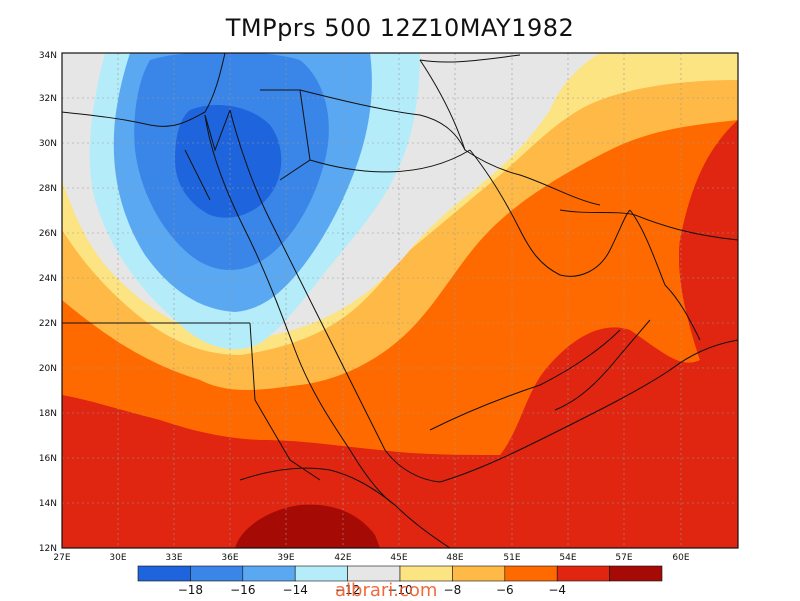 The width and height of the screenshot is (800, 601). Describe the element at coordinates (665, 275) in the screenshot. I see `oman-coast` at that location.